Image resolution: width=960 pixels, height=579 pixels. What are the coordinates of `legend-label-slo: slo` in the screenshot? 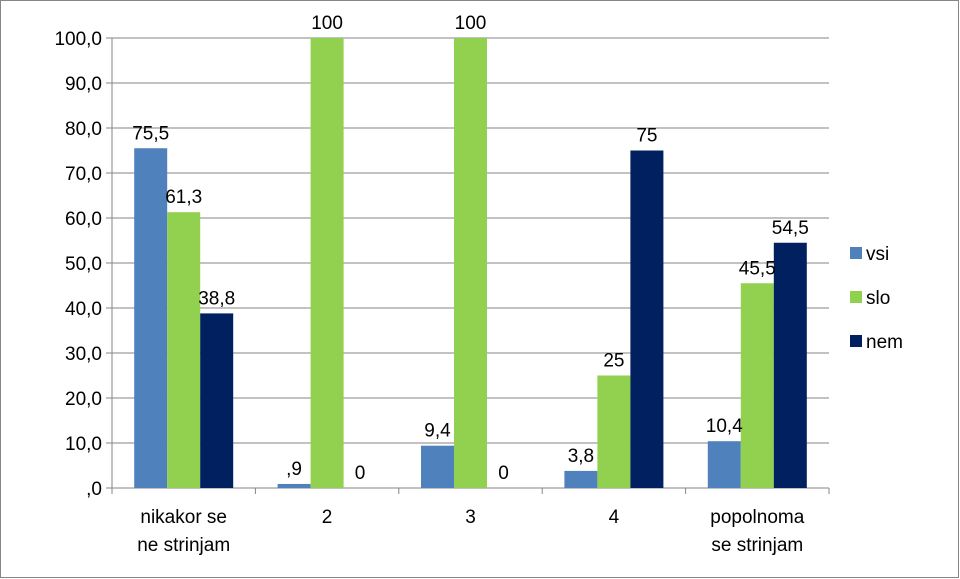 It's located at (878, 298).